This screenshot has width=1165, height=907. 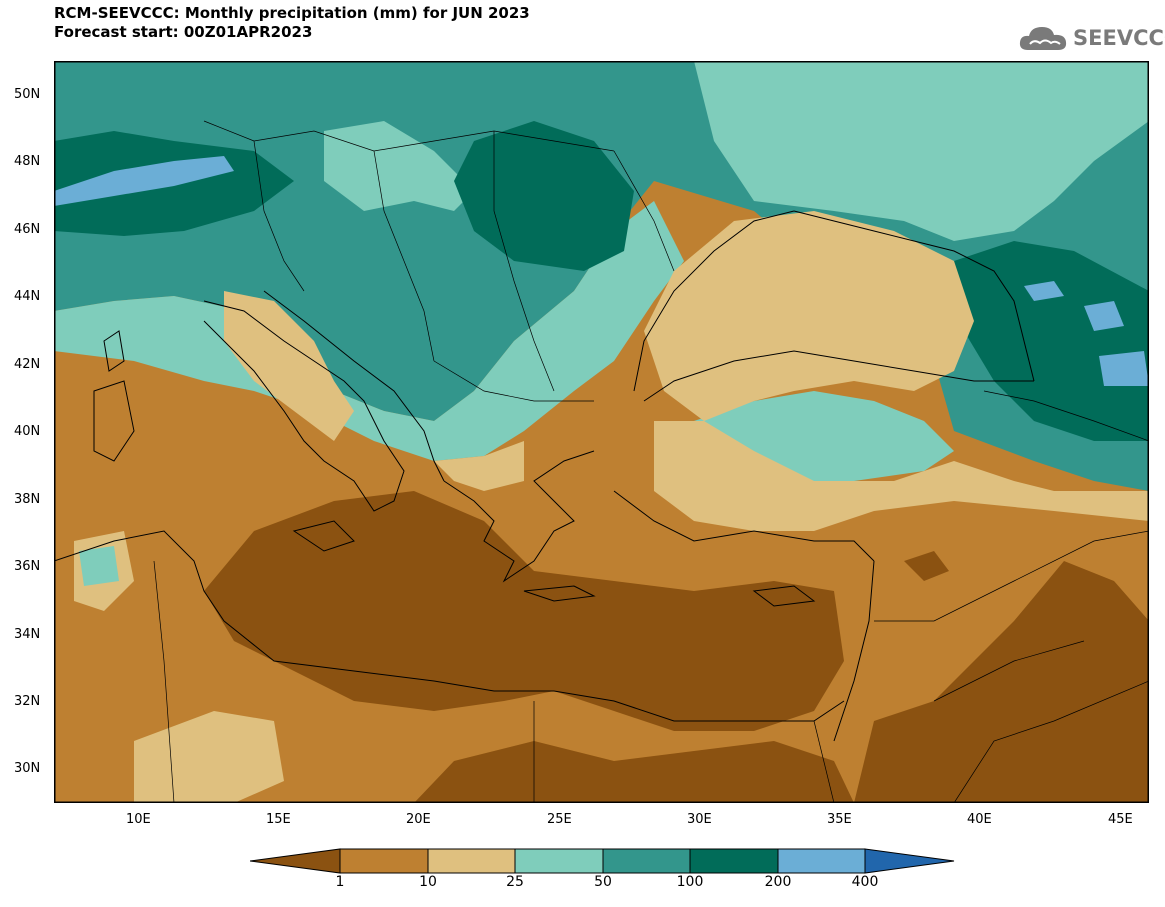 What do you see at coordinates (479, 466) in the screenshot?
I see `zone-10-25-balkans` at bounding box center [479, 466].